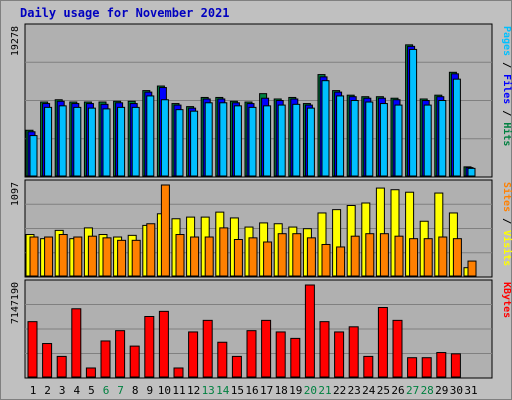  I want to click on legend-sites: Sites, so click(506, 197).